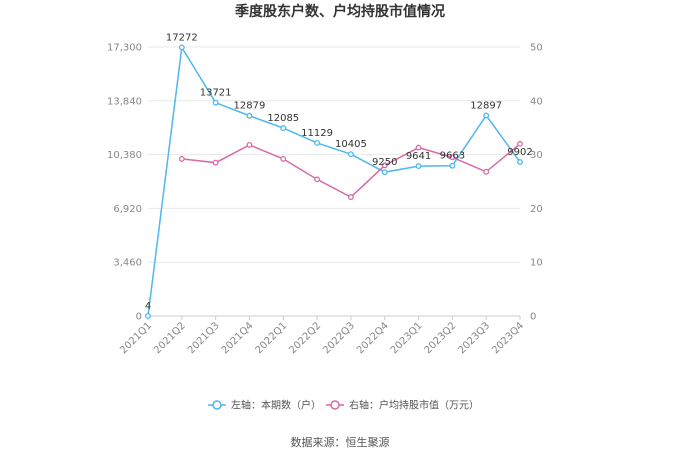  I want to click on source-note: 数据来源：恒生聚源, so click(340, 442).